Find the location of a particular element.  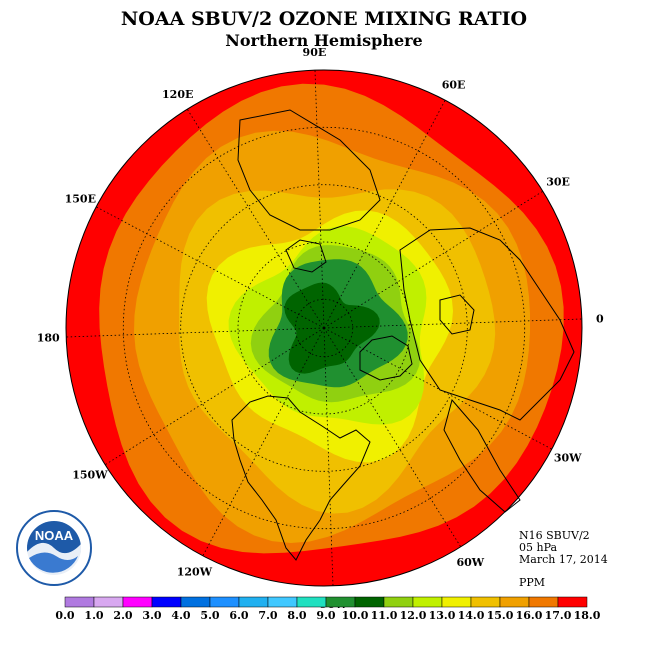

landmass-siberia-east is located at coordinates (309, 170).